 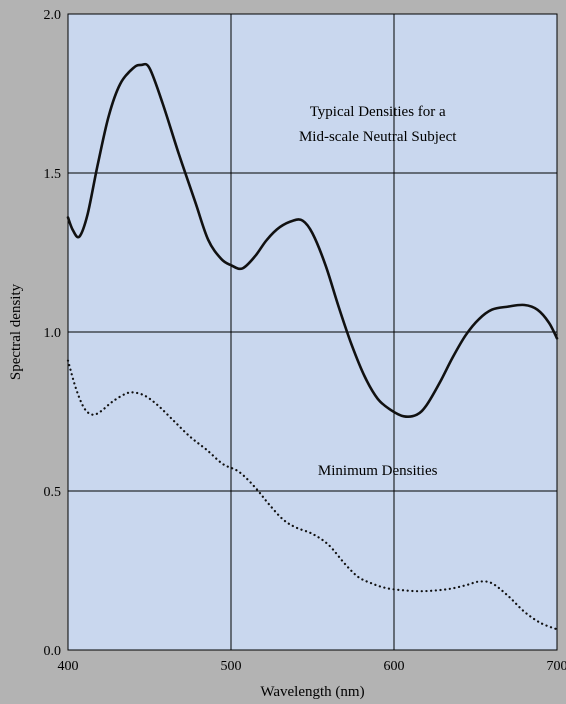 I want to click on annotation-typical-line2: Mid-scale Neutral Subject, so click(x=378, y=137).